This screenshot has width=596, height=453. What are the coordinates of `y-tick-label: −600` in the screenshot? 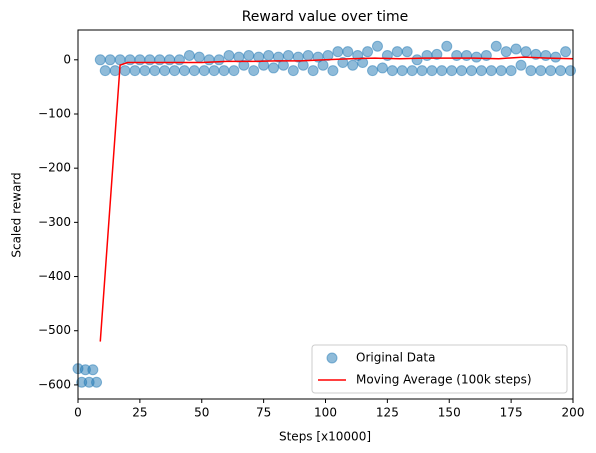 It's located at (54, 384).